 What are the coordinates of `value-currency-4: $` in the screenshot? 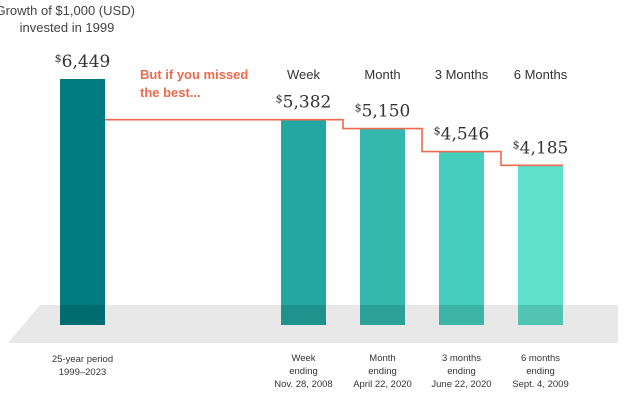 It's located at (516, 144).